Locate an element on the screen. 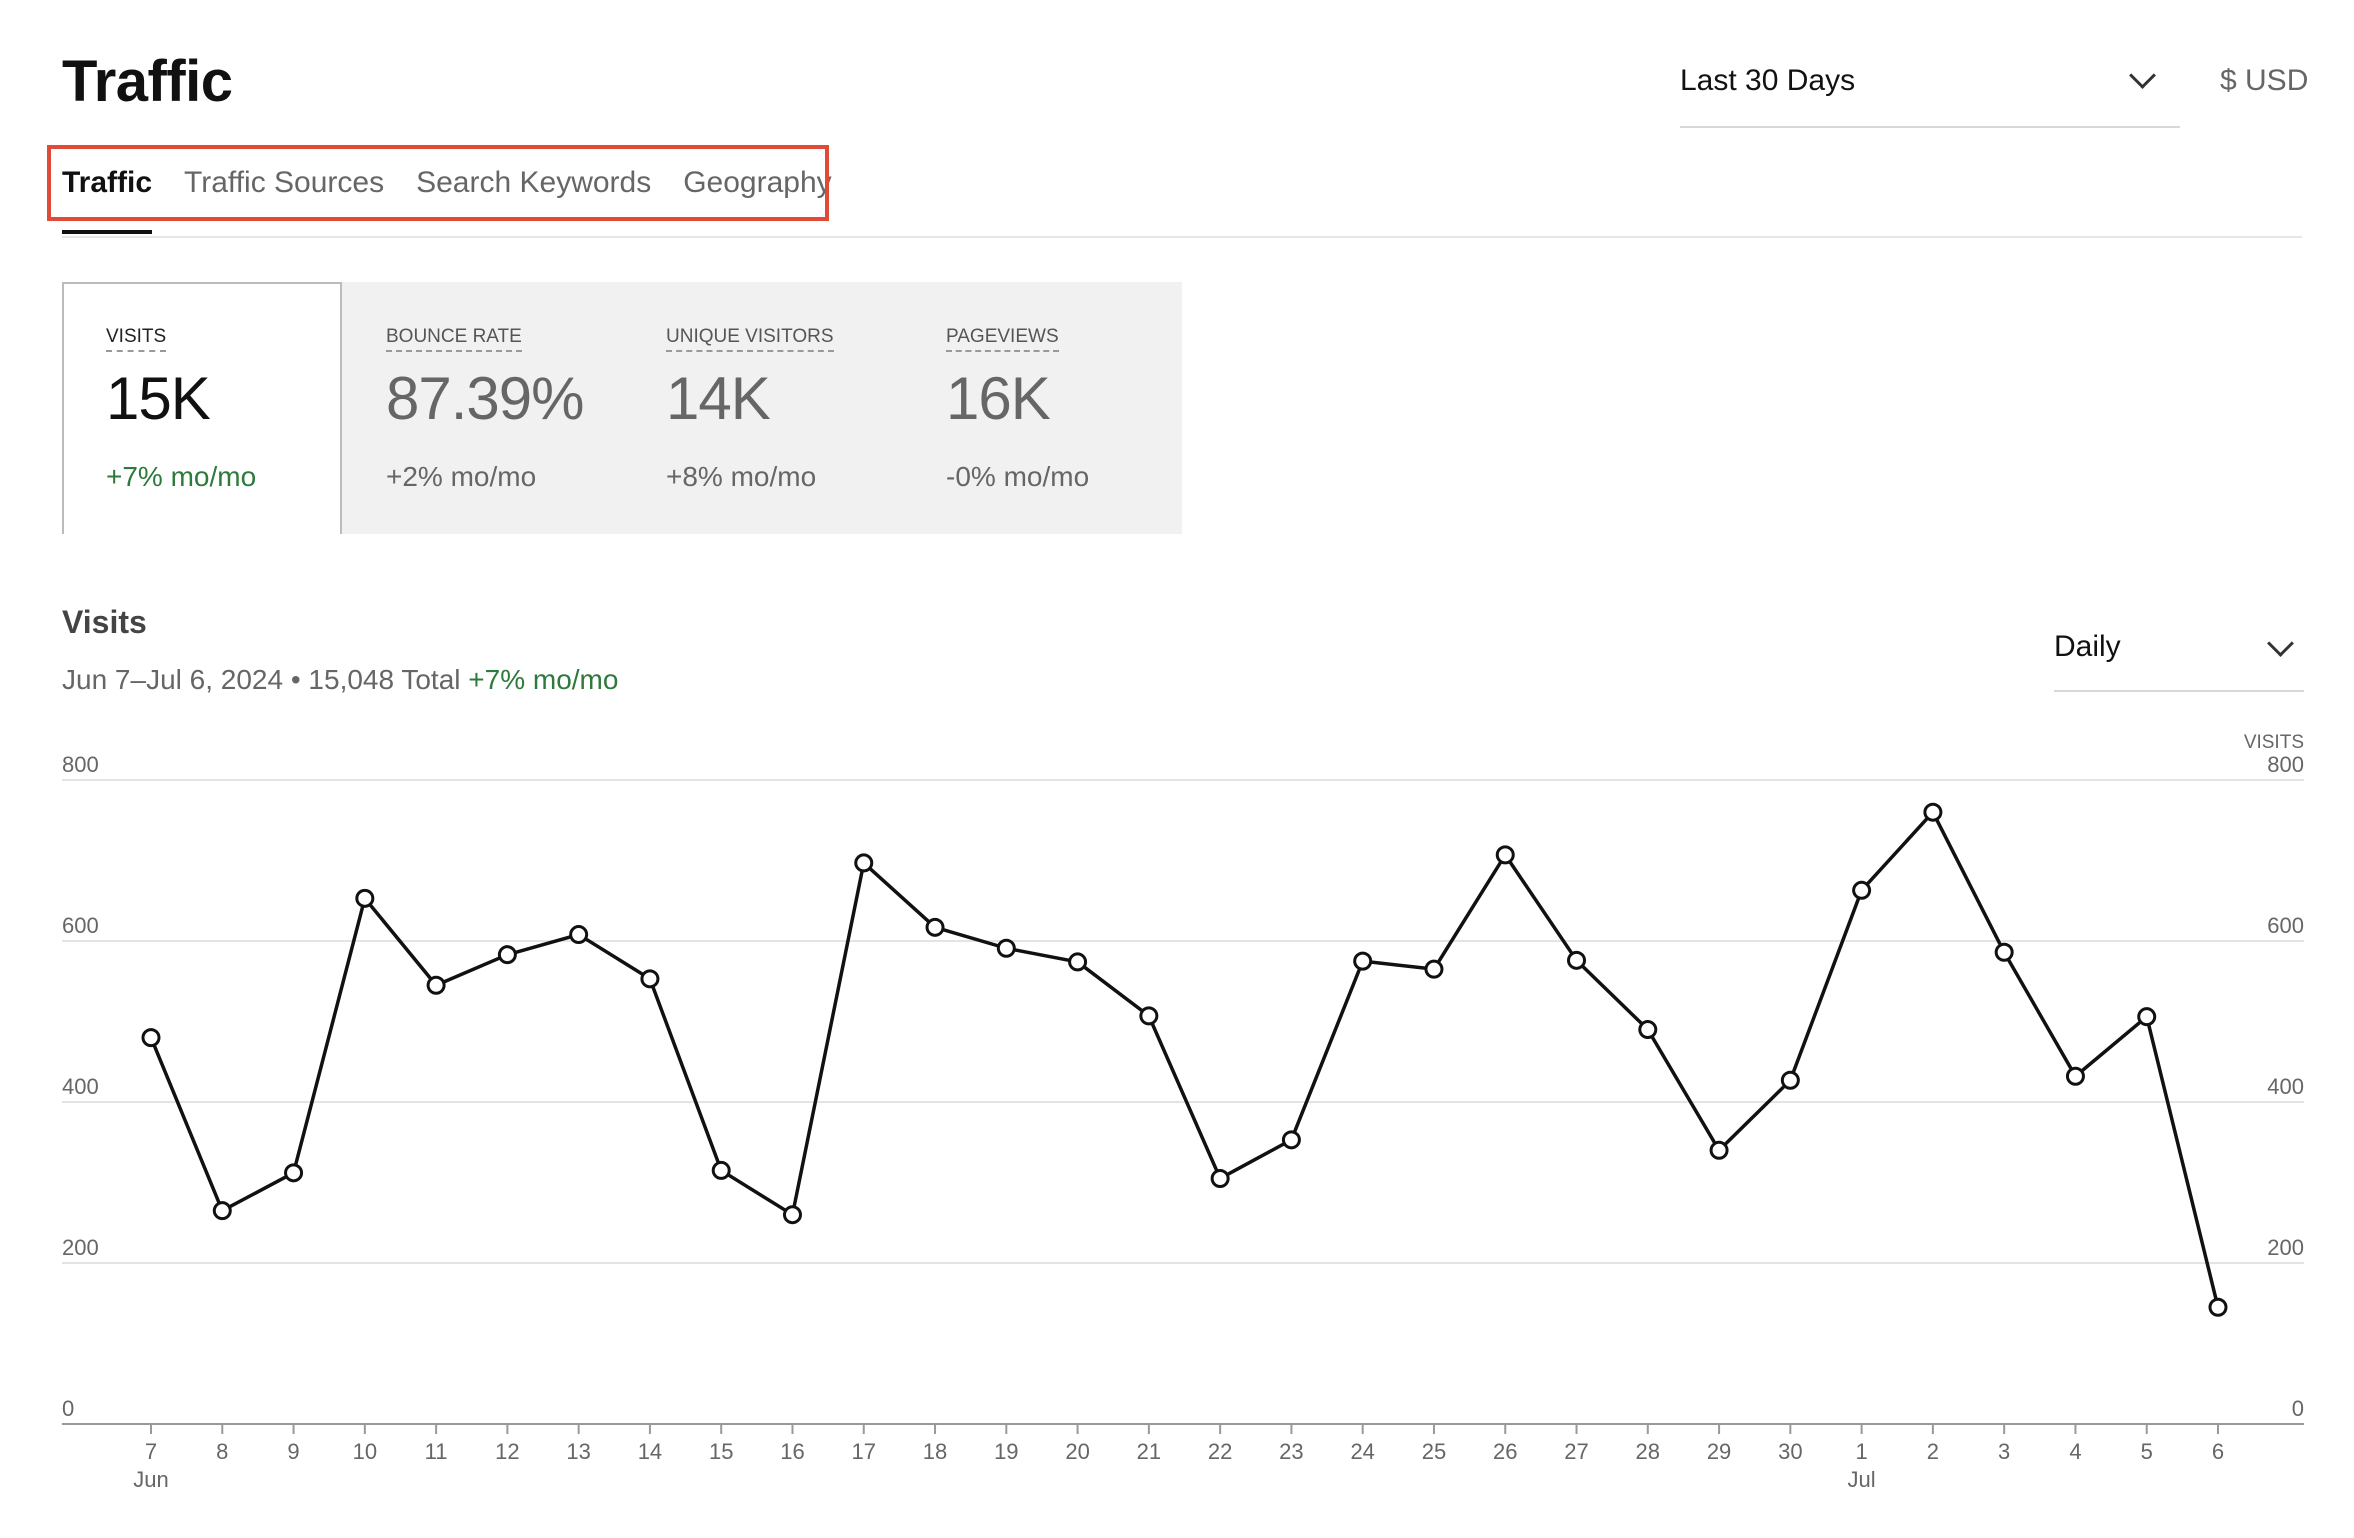 This screenshot has width=2354, height=1538. y-tick-label-right: 800 is located at coordinates (2285, 764).